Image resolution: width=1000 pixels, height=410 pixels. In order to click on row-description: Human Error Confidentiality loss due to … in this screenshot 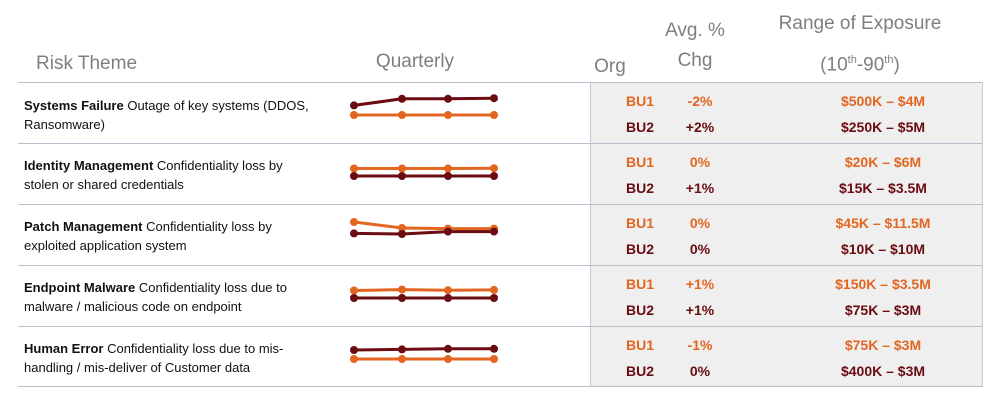, I will do `click(169, 358)`.